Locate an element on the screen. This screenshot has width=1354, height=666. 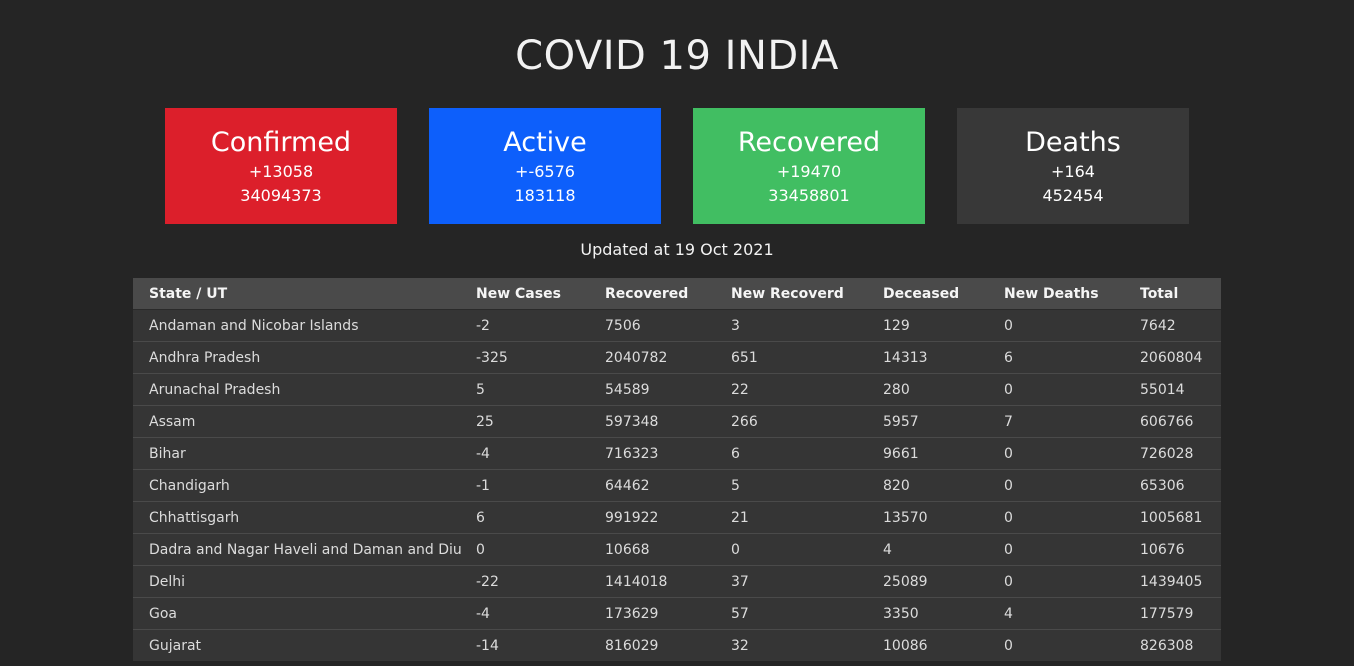
confirmed-delta: +13058 is located at coordinates (281, 171).